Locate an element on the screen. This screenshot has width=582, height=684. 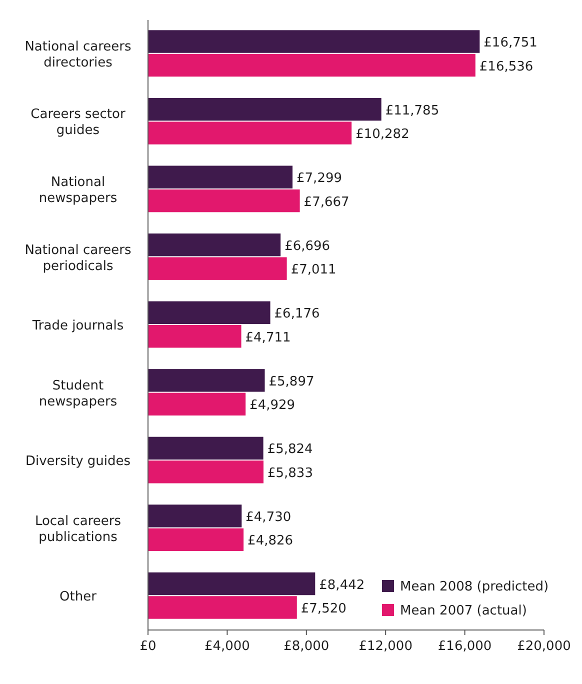
y-tick-label: Diversity guides is located at coordinates (78, 462).